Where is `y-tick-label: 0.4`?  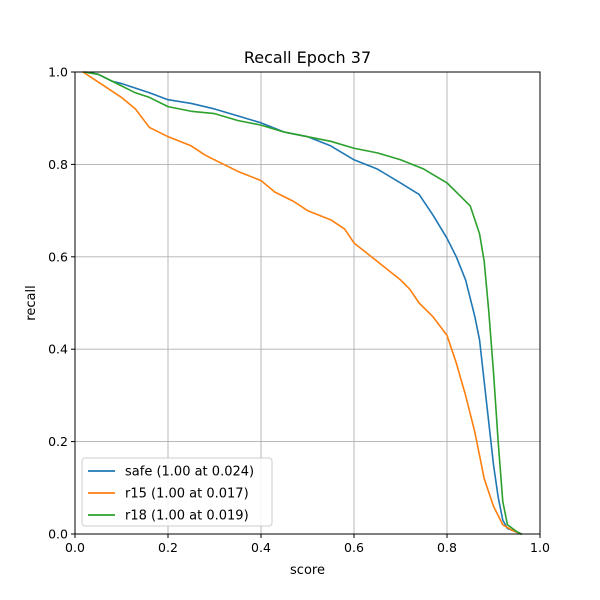 y-tick-label: 0.4 is located at coordinates (58, 349).